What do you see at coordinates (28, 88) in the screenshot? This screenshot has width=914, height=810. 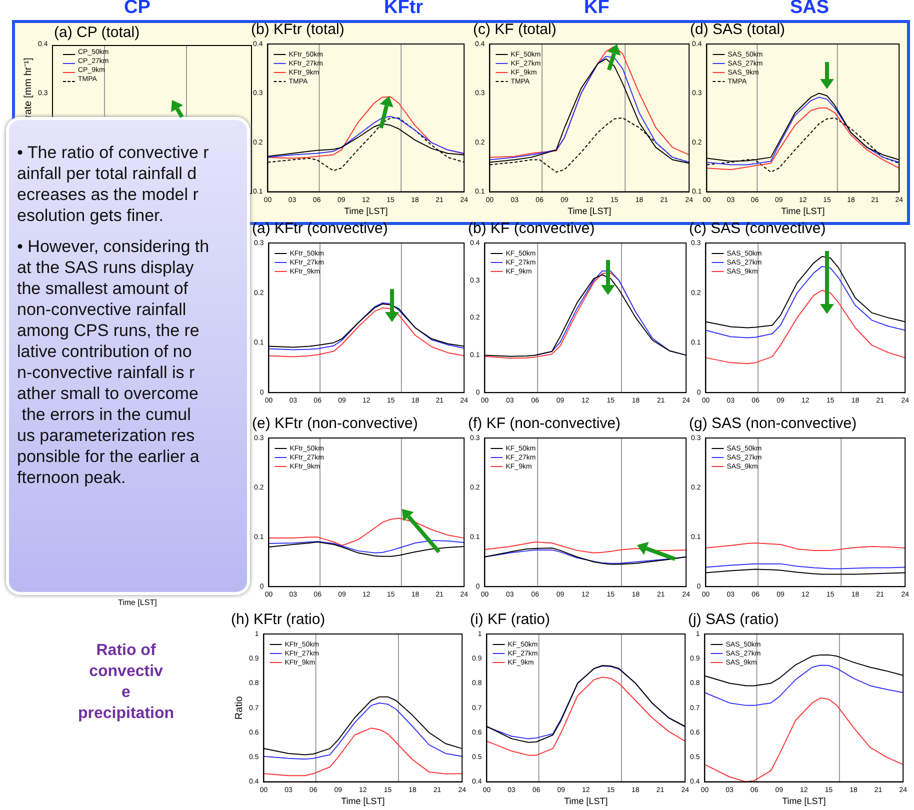 I see `text: rate [mm hr⁻¹]` at bounding box center [28, 88].